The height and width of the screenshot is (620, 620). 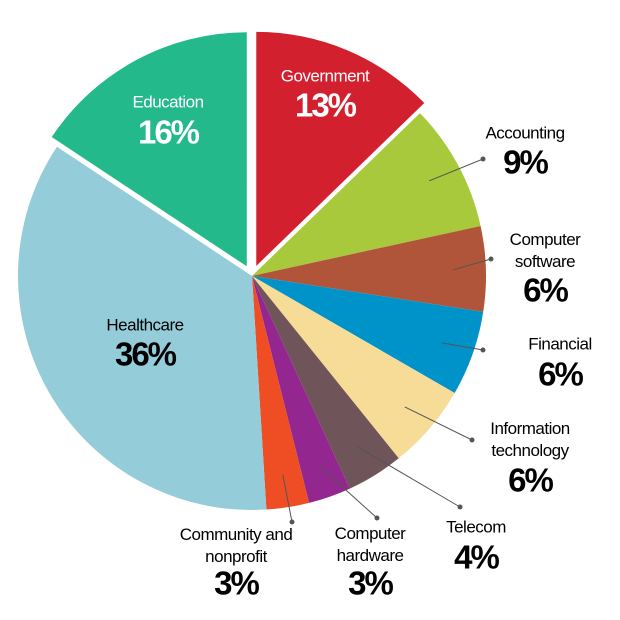 What do you see at coordinates (326, 105) in the screenshot?
I see `slice-value-label: 13%` at bounding box center [326, 105].